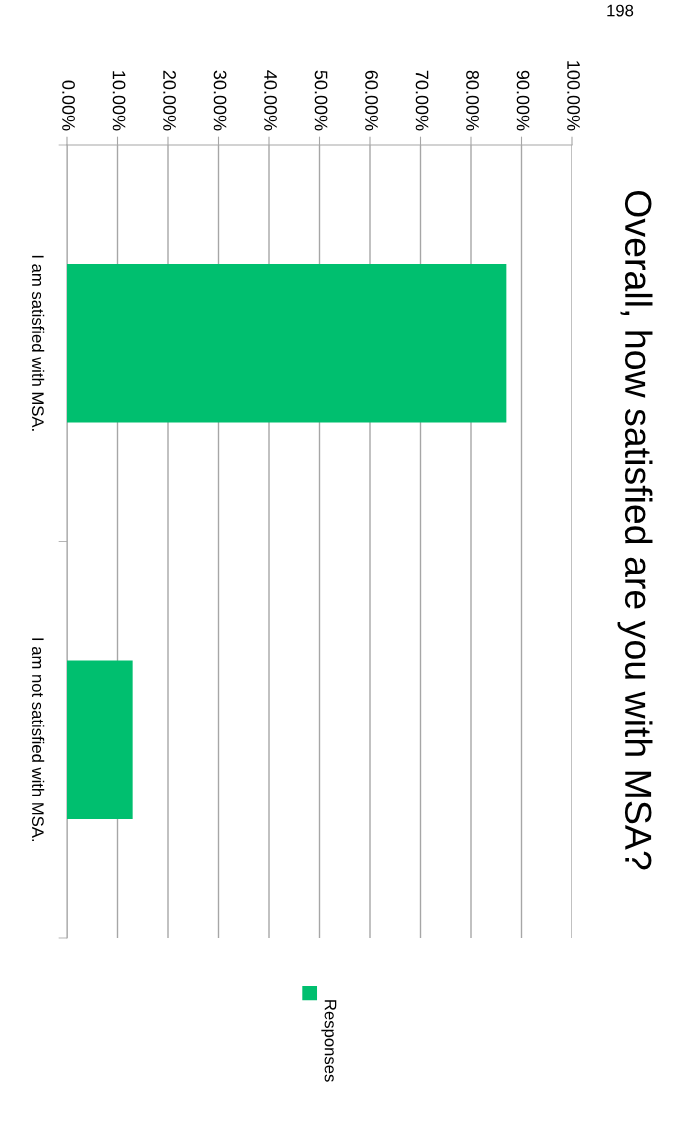  Describe the element at coordinates (169, 100) in the screenshot. I see `x-tick-label: 20.00%` at that location.